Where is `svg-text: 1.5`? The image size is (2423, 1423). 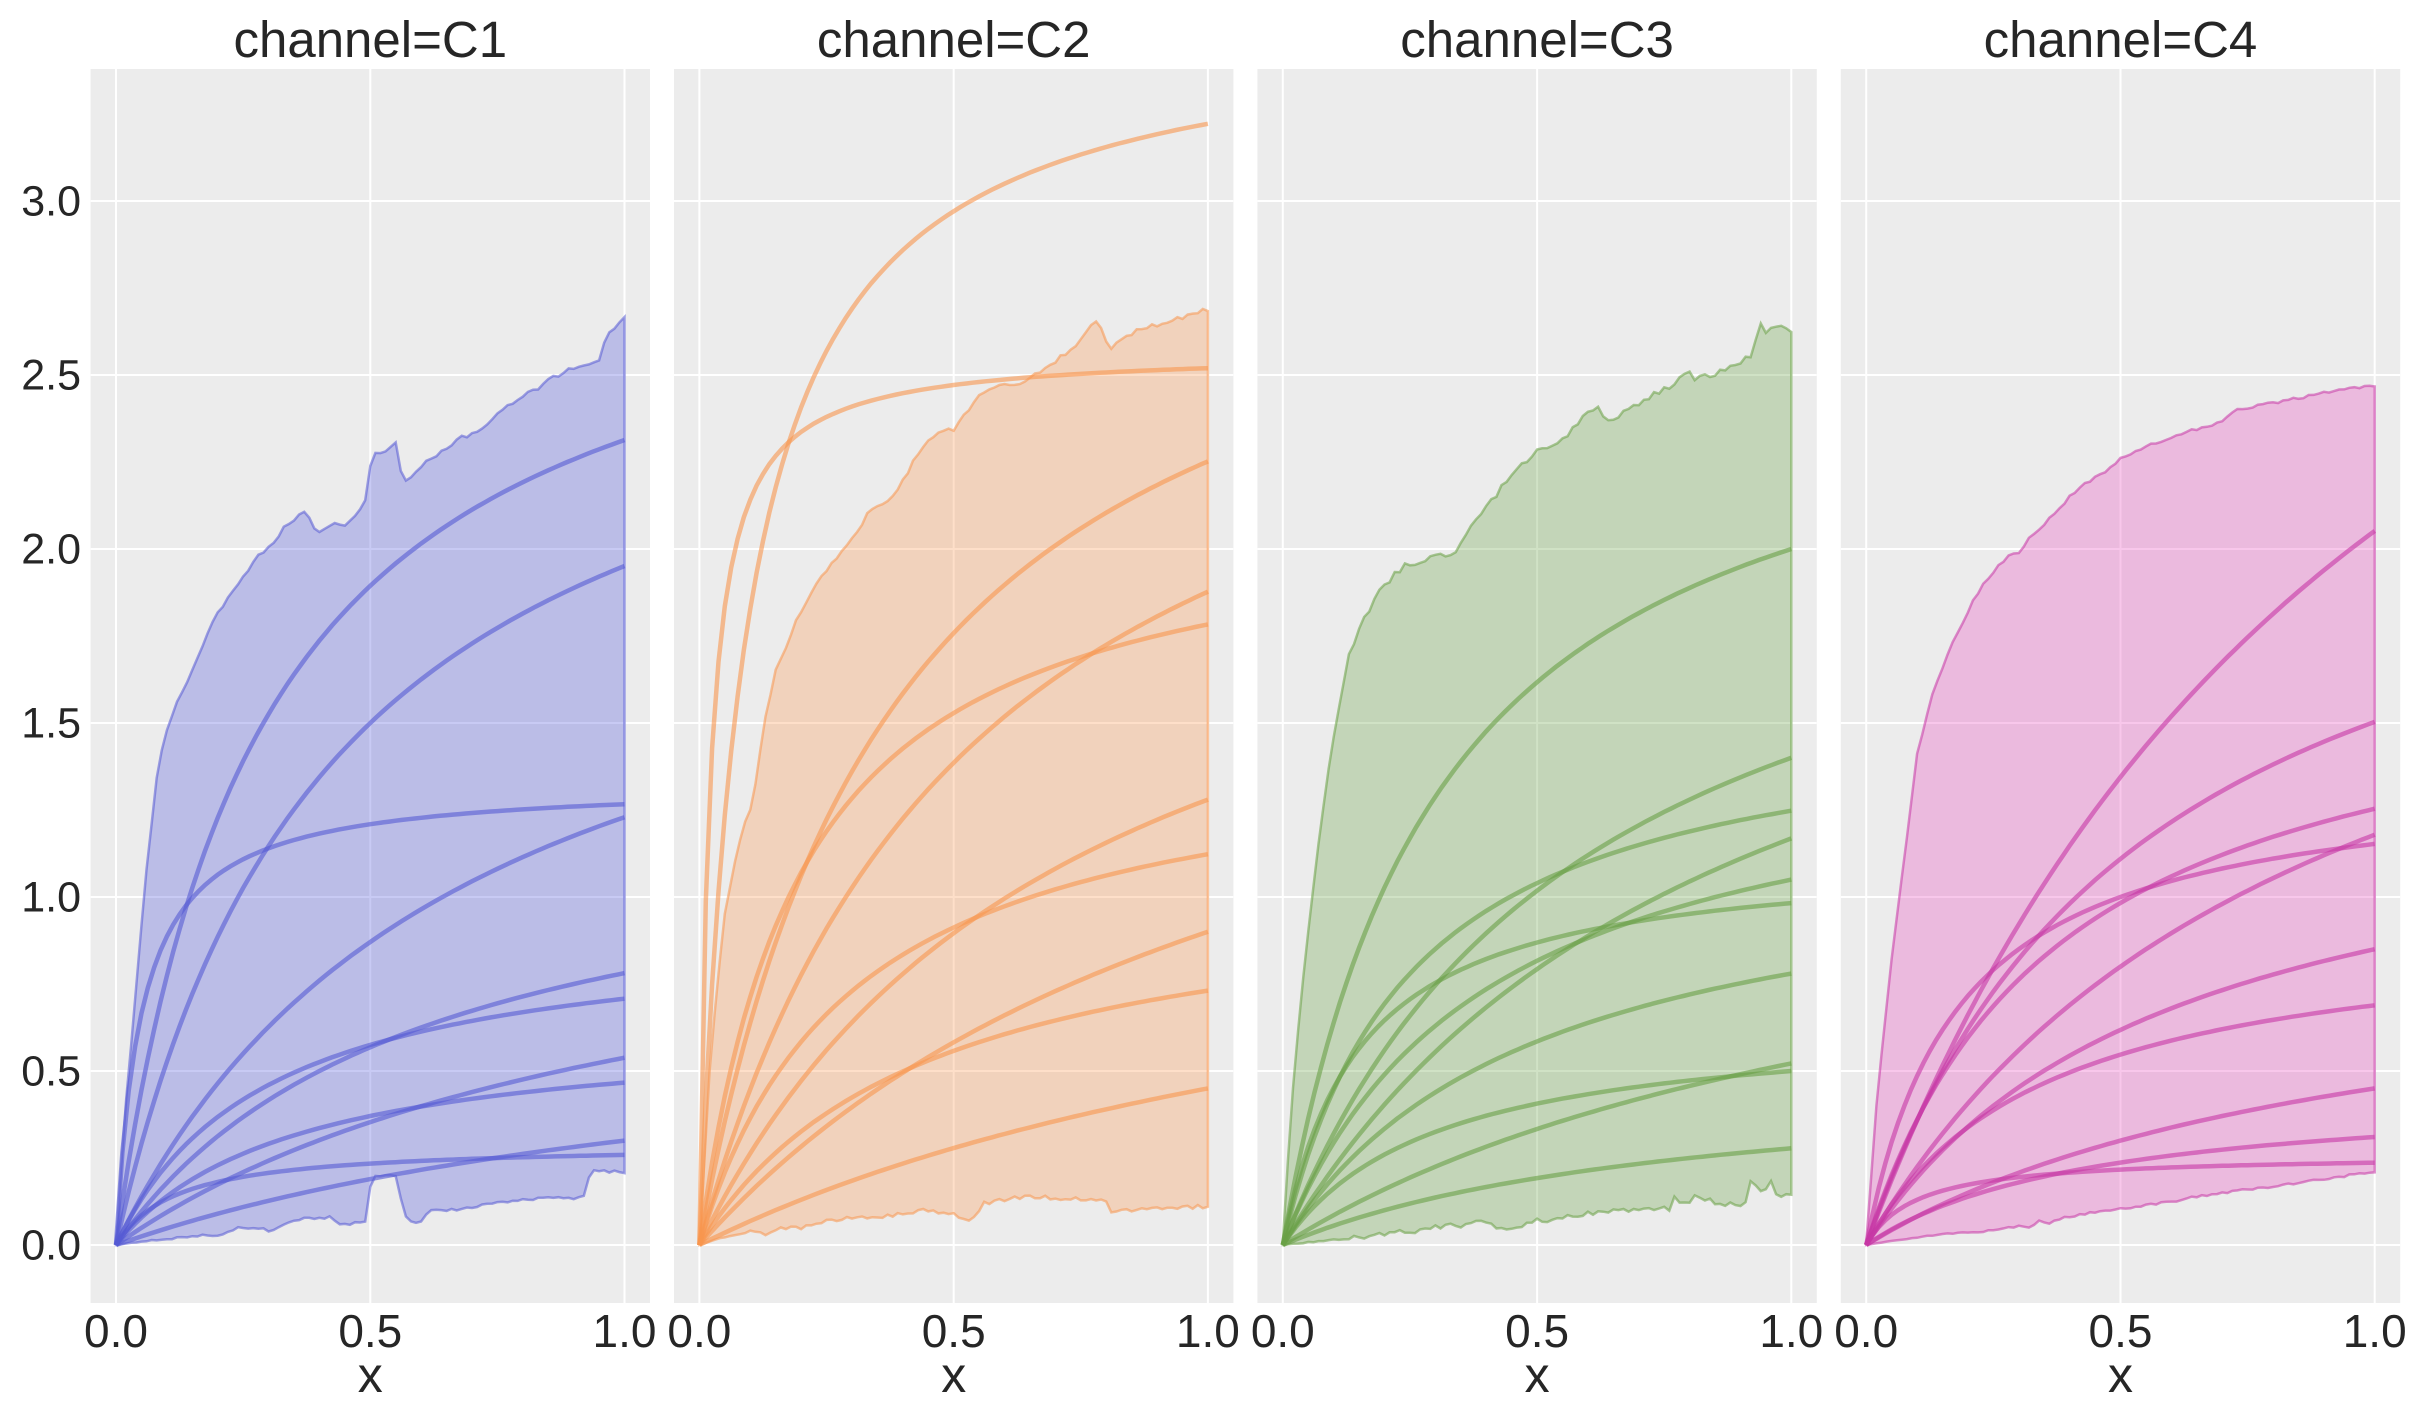 svg-text: 1.5 is located at coordinates (51, 724).